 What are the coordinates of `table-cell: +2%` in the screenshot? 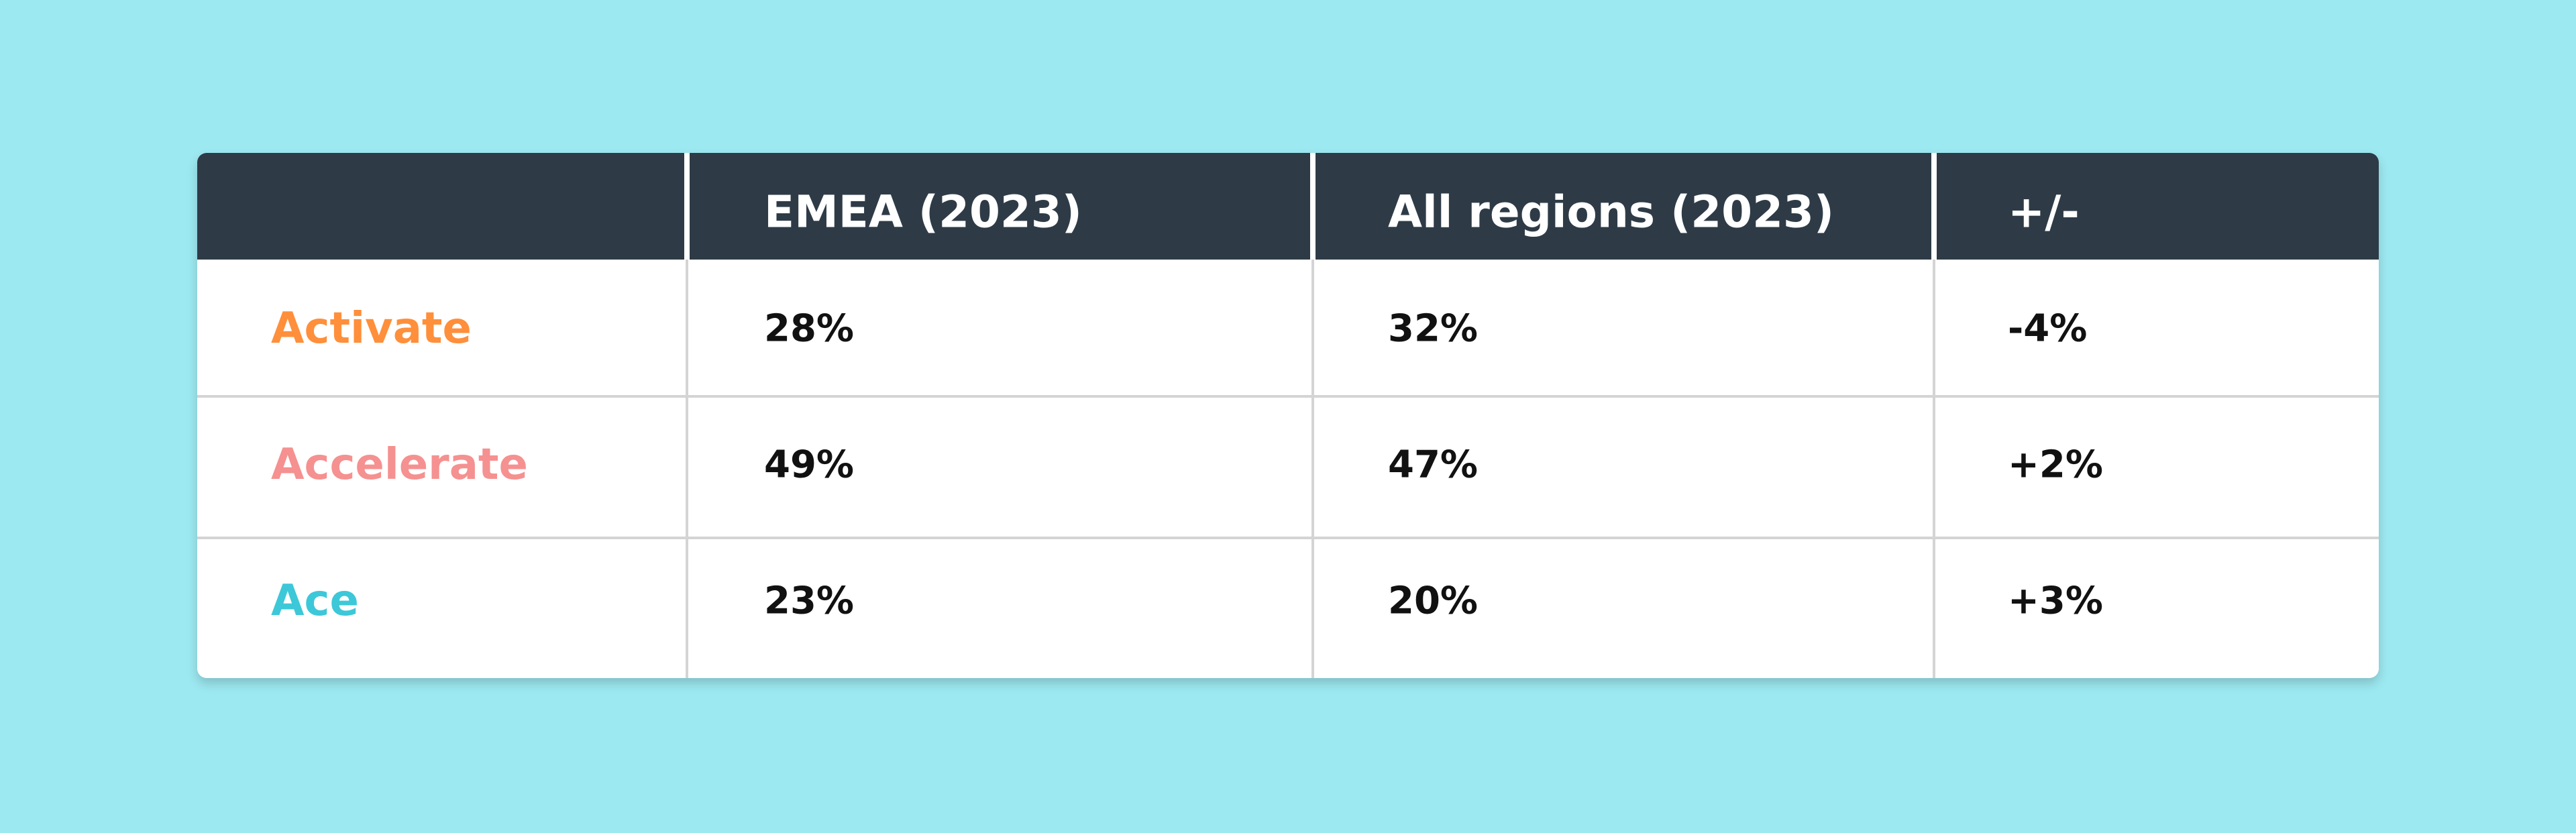 It's located at (2055, 465).